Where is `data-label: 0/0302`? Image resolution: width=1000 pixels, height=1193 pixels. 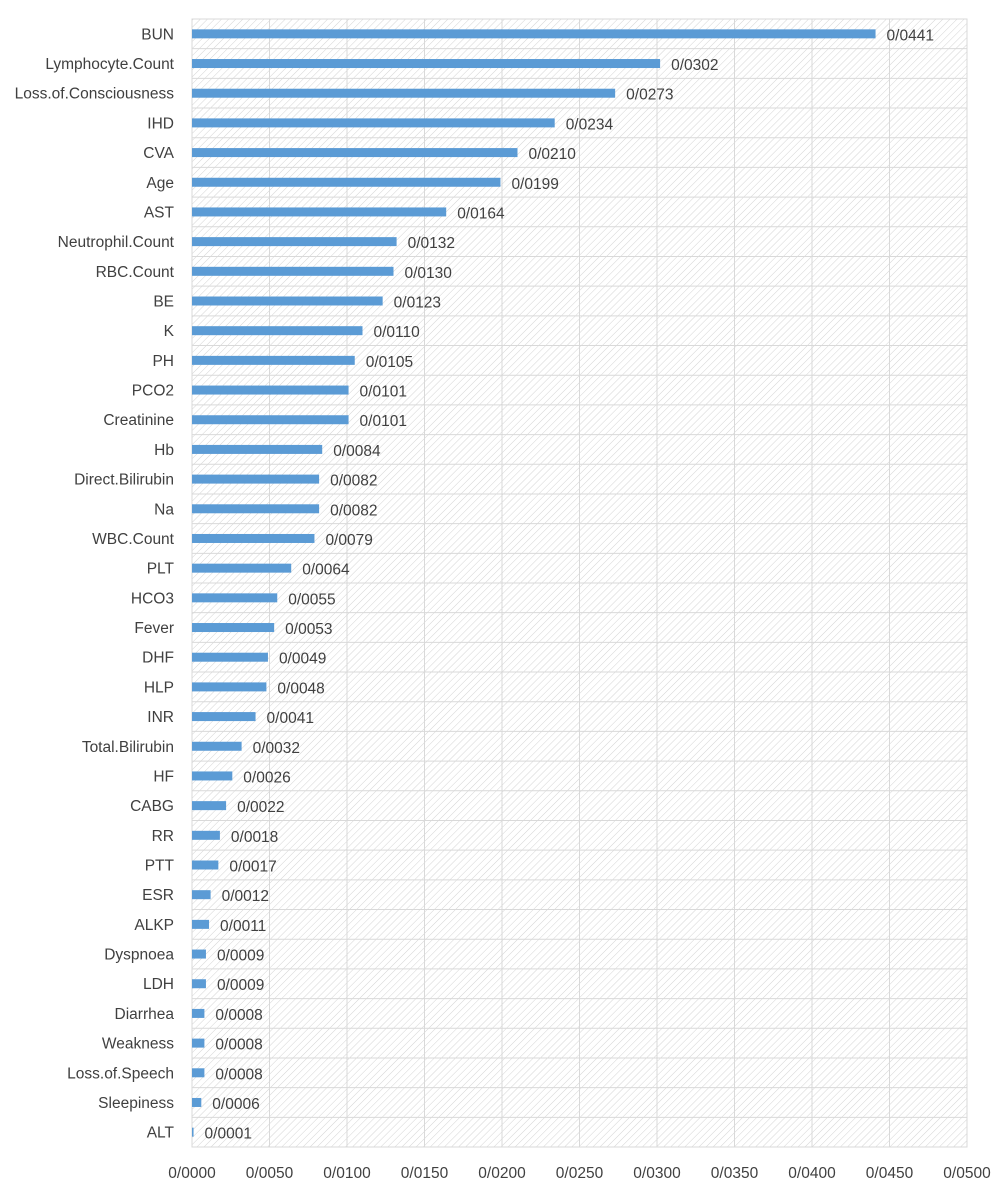 data-label: 0/0302 is located at coordinates (694, 65).